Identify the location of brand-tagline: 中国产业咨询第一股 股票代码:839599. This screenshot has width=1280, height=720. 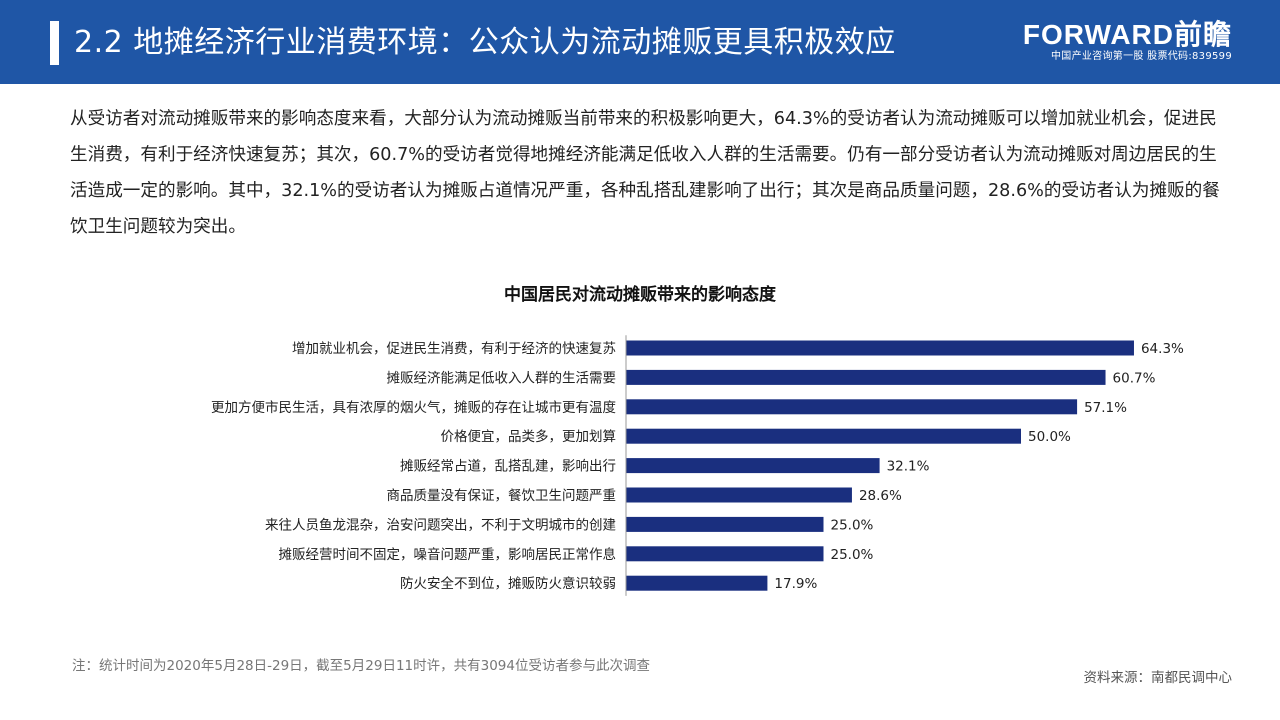
(1141, 56).